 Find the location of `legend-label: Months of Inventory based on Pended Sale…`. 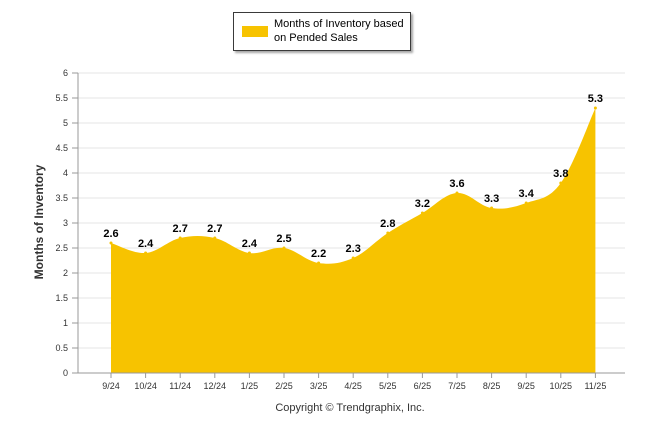

legend-label: Months of Inventory based on Pended Sale… is located at coordinates (339, 31).